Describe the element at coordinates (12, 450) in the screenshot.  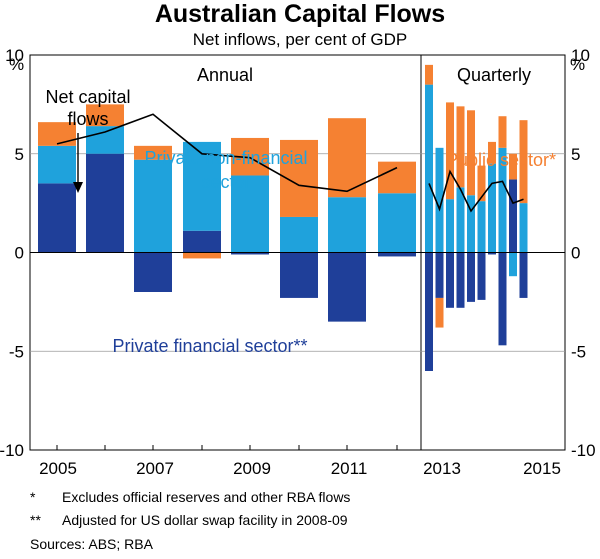
I see `y-tick-label-left: -10` at that location.